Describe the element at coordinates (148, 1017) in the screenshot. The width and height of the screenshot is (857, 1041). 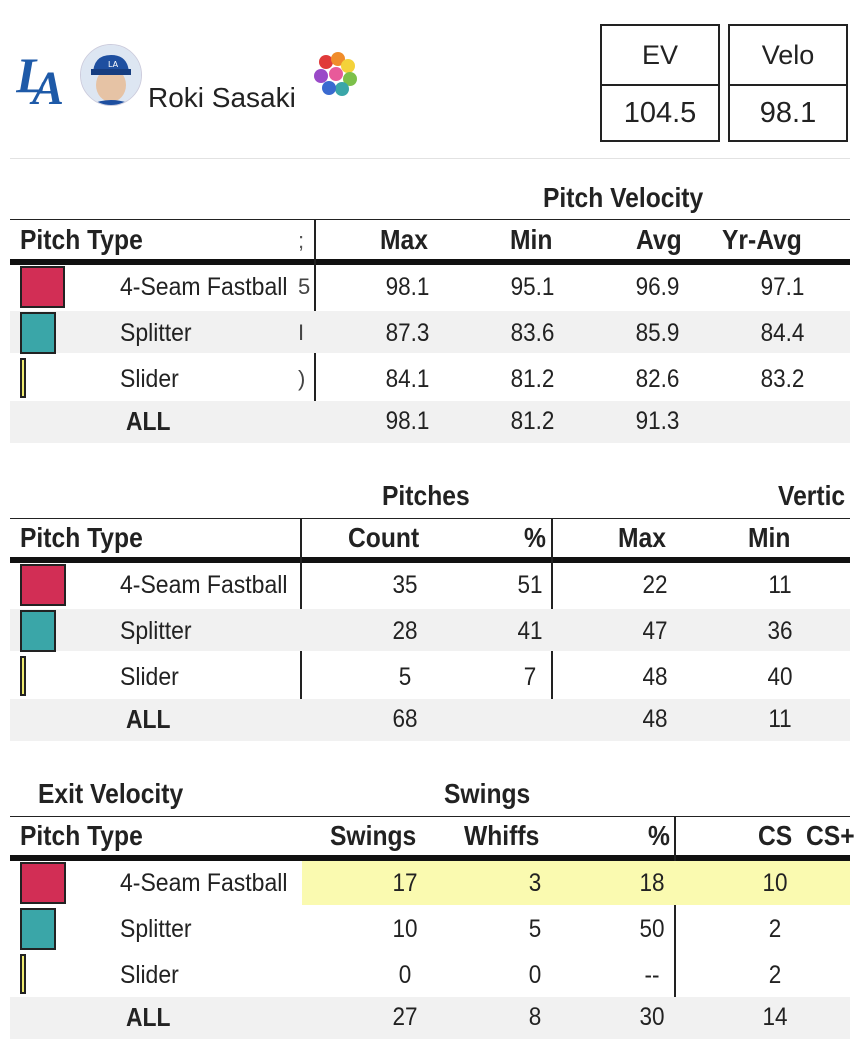
I see `swings-row-all-label: ALL` at that location.